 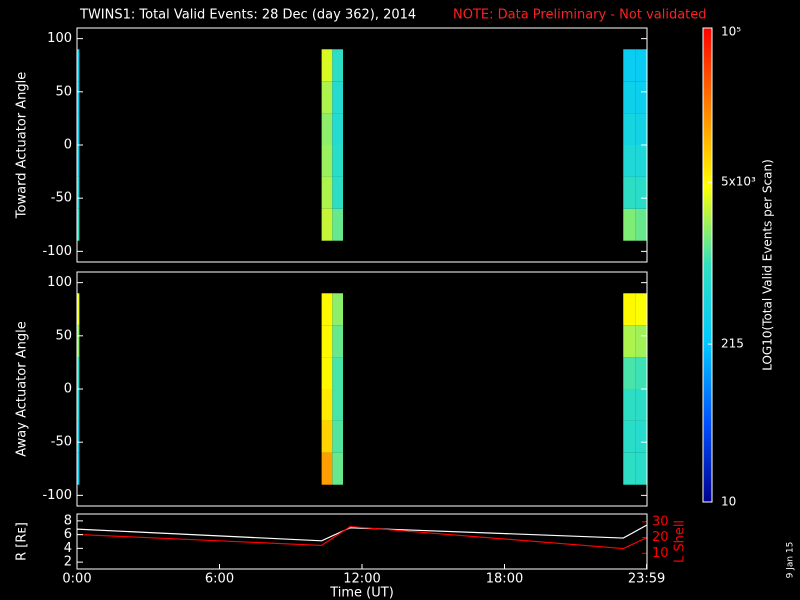 I want to click on y-tick-label: 6, so click(x=68, y=534).